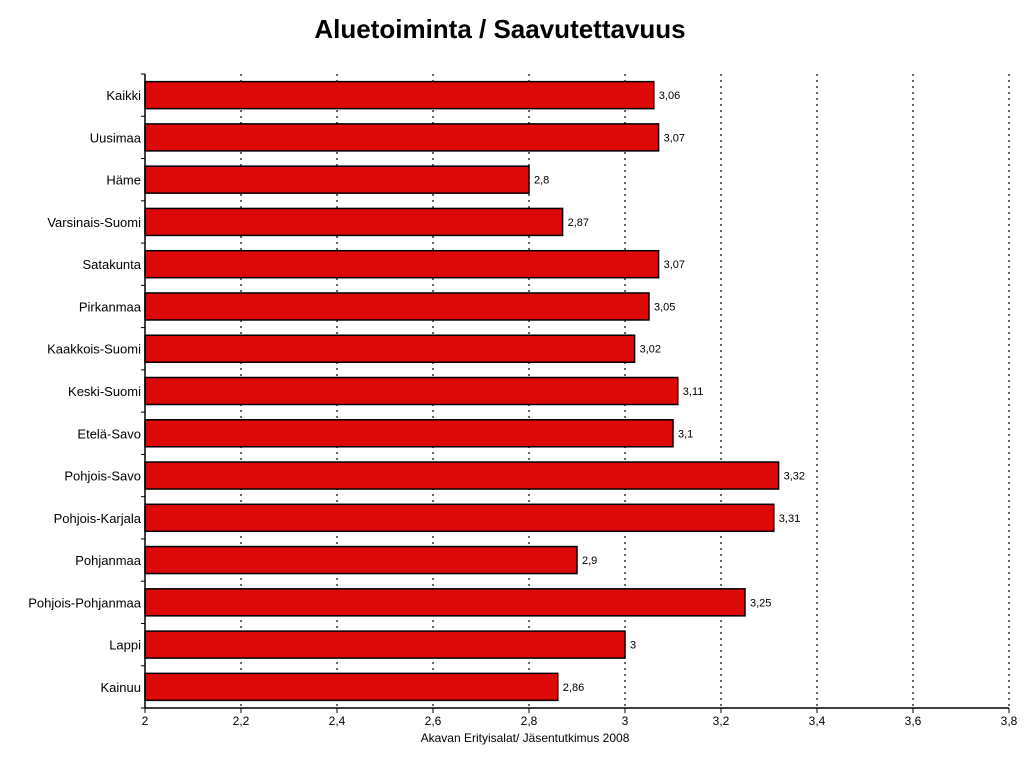 Image resolution: width=1024 pixels, height=768 pixels. Describe the element at coordinates (789, 519) in the screenshot. I see `data-label: 3,31` at that location.